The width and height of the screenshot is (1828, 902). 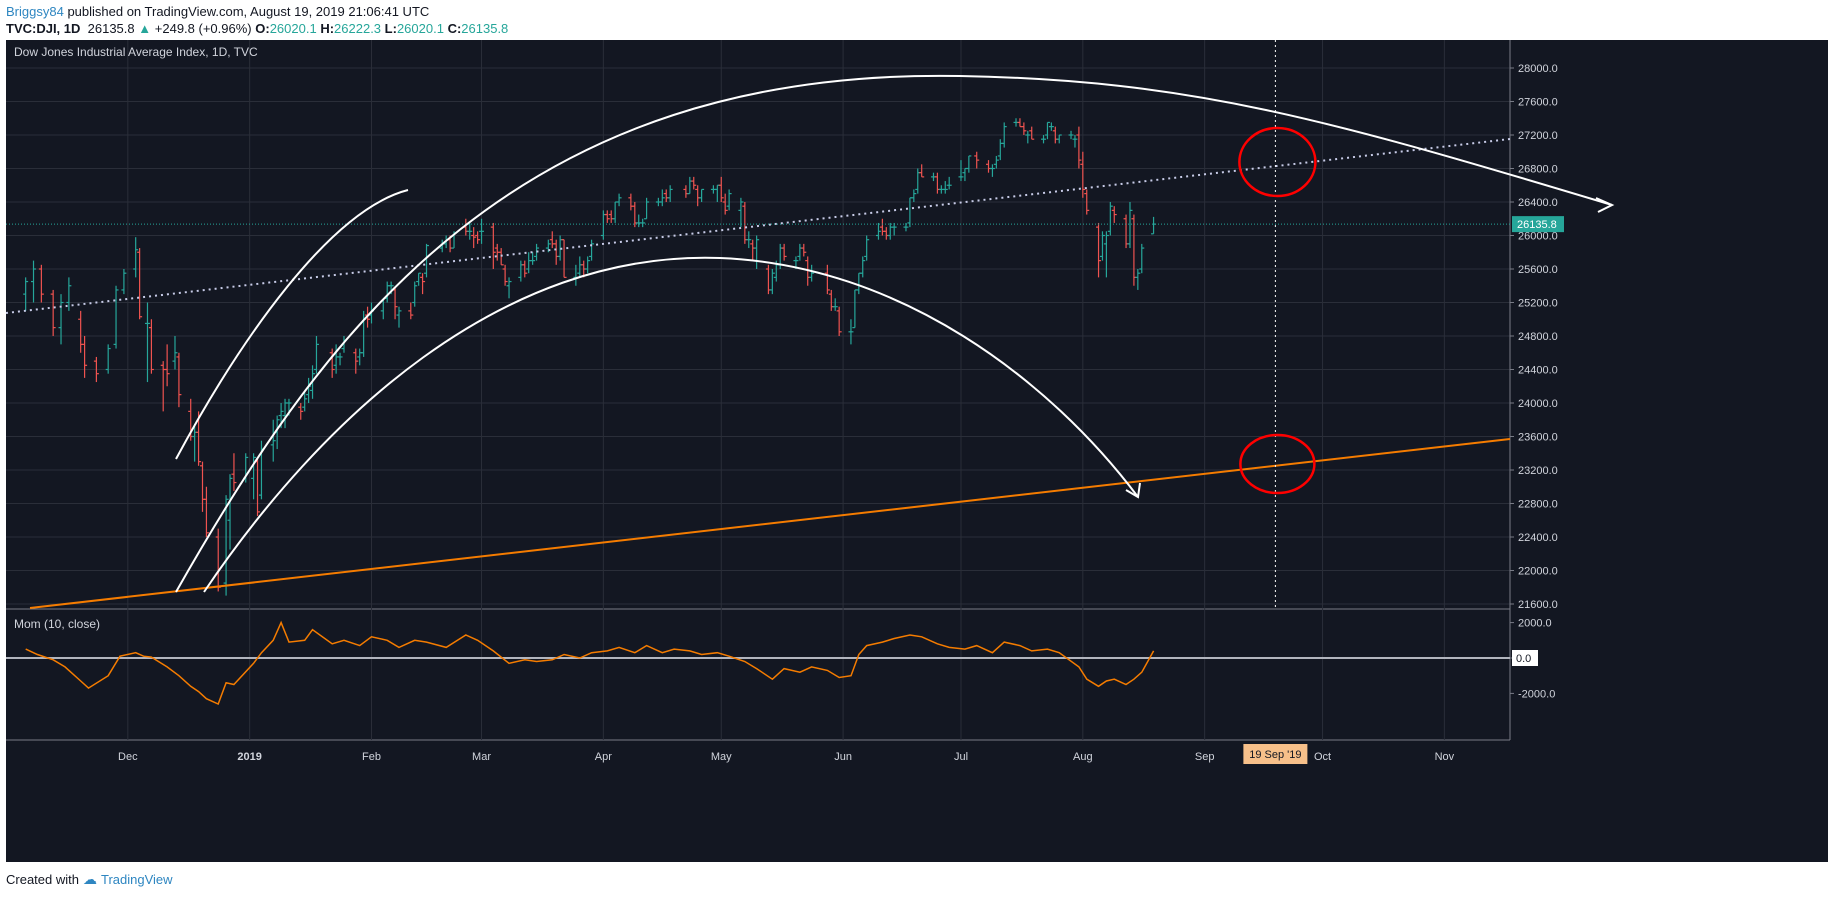 I want to click on left-rising-line, so click(x=292, y=324).